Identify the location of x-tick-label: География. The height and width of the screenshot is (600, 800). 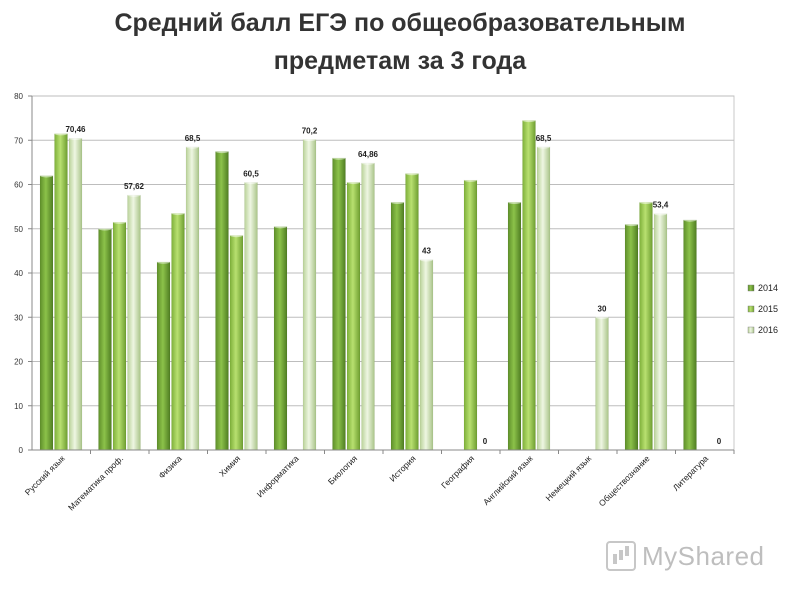
(457, 471).